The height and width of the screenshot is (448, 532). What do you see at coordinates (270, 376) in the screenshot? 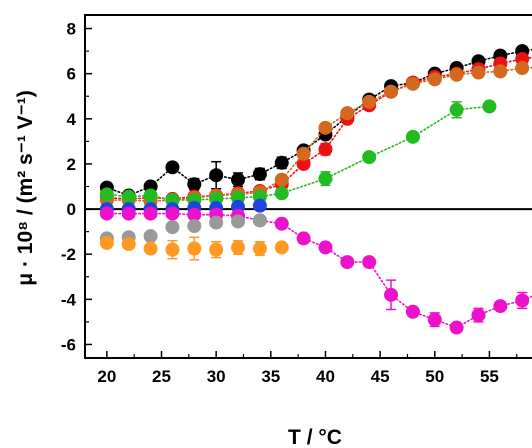
I see `x-tick-label: 35` at bounding box center [270, 376].